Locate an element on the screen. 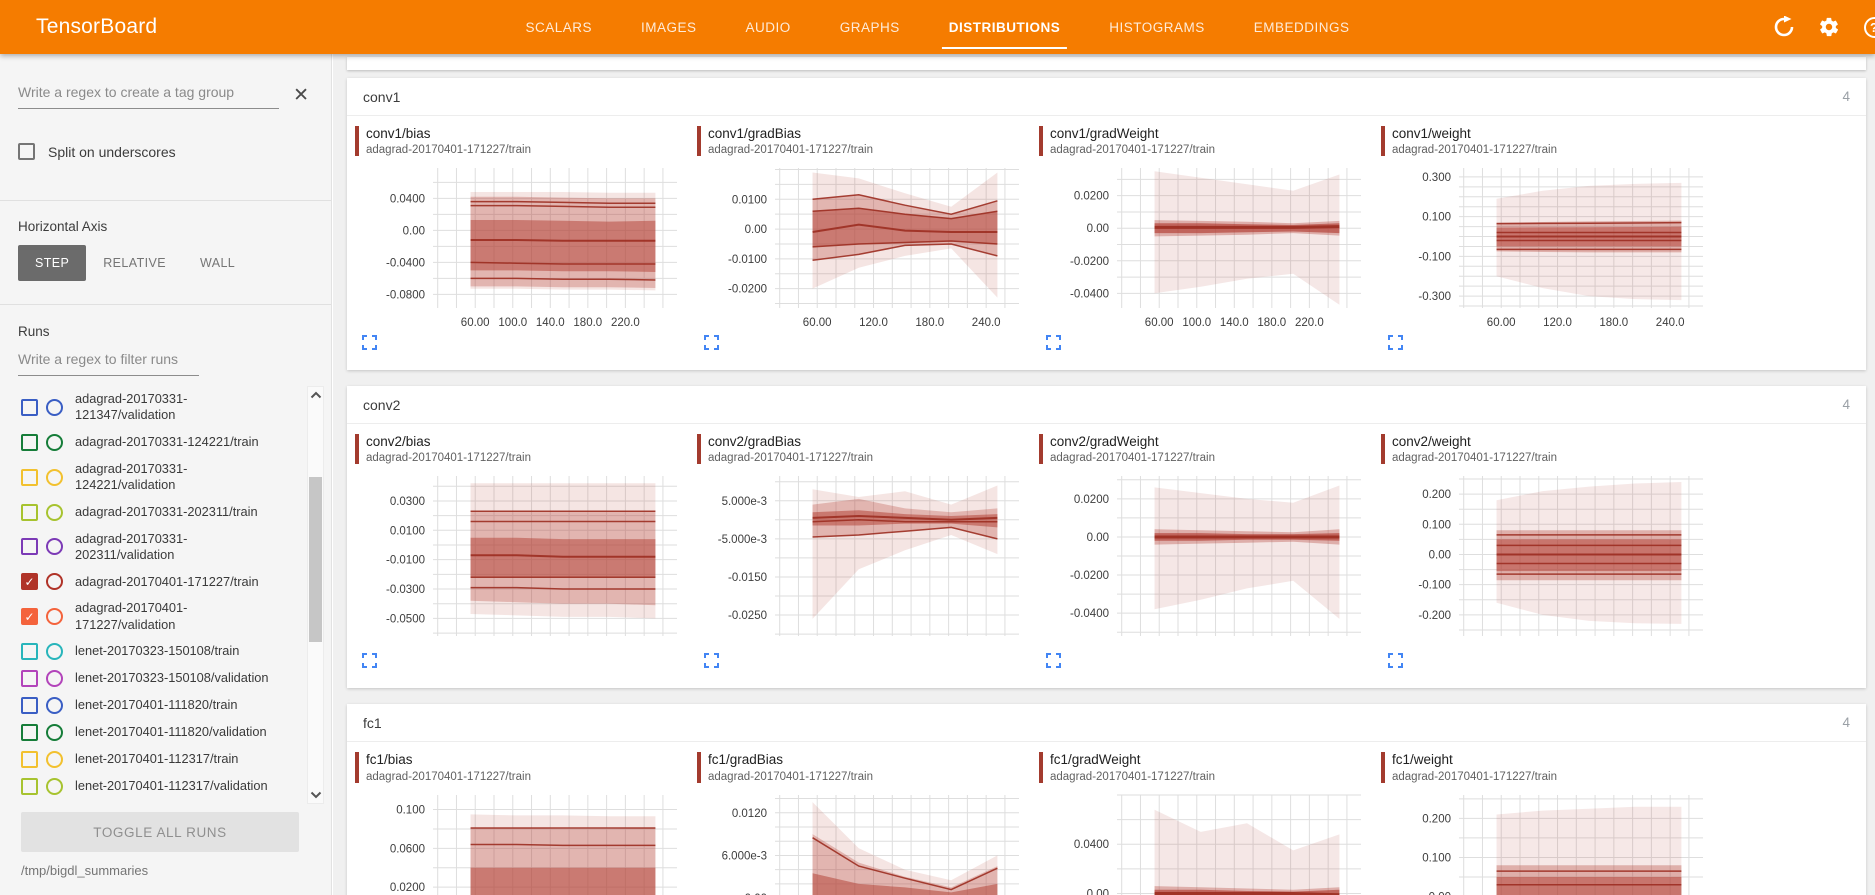 This screenshot has width=1875, height=895. chart-title-block: conv1/bias adagrad-20170401-171227/train is located at coordinates (521, 141).